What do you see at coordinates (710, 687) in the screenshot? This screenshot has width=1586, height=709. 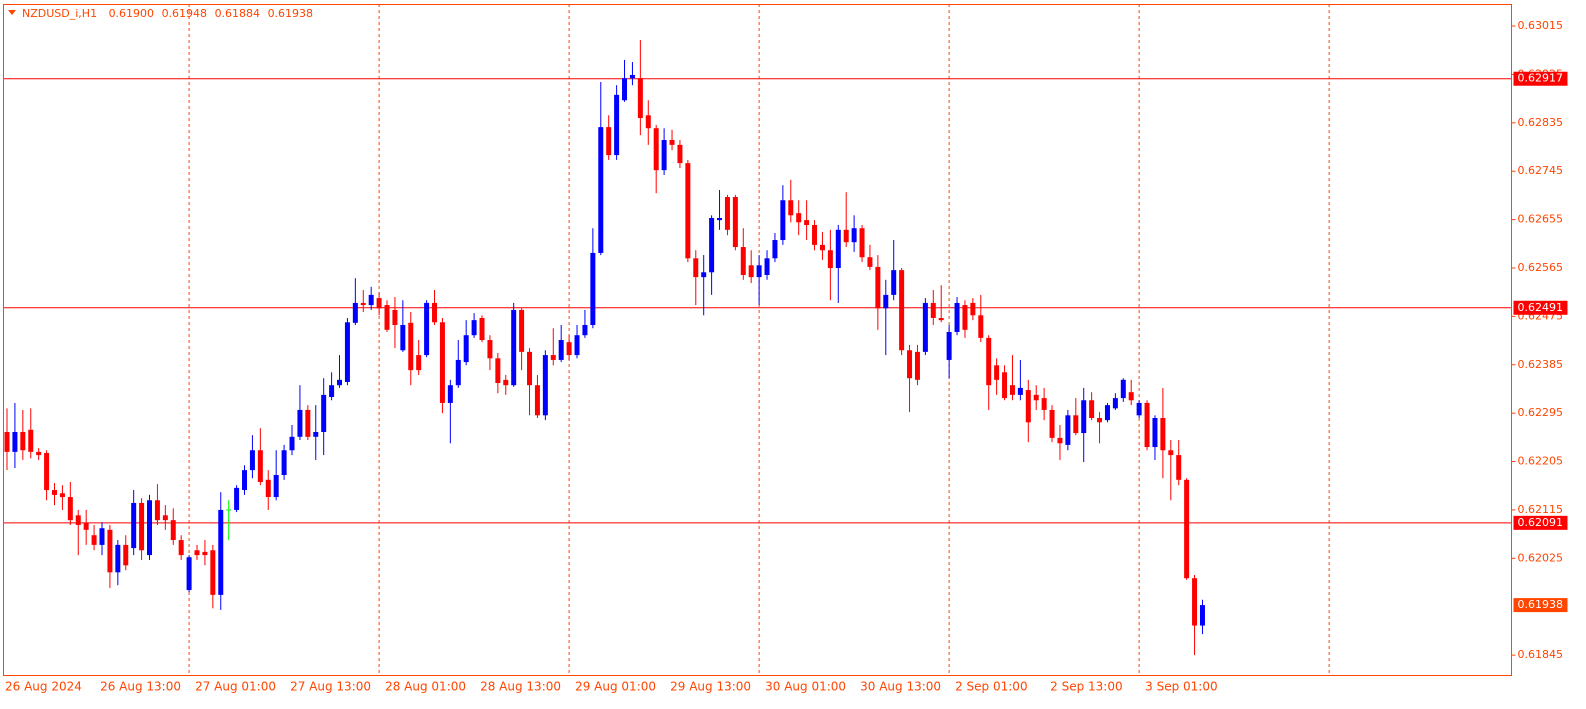 I see `x-tick-label: 29 Aug 13:00` at bounding box center [710, 687].